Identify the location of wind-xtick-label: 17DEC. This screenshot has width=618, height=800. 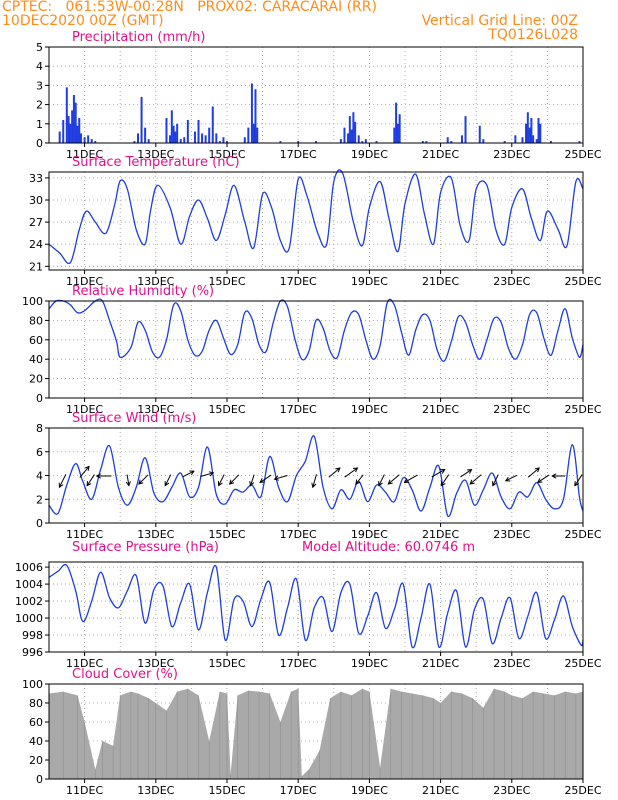
(298, 534).